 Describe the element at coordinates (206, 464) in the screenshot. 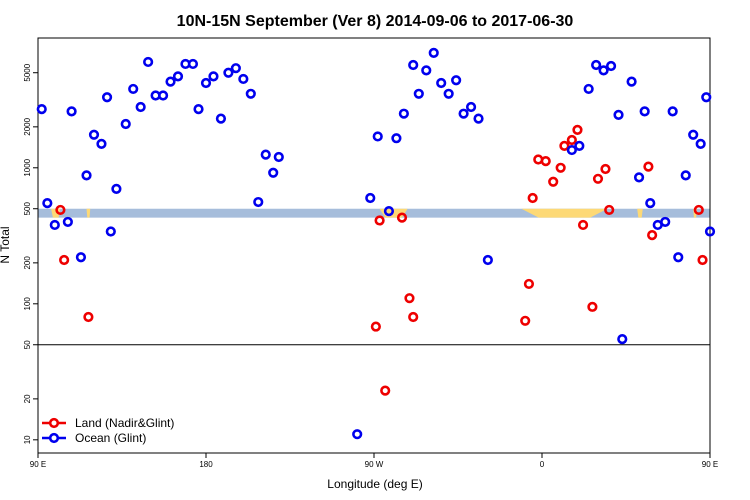

I see `x-tick-label: 180` at that location.